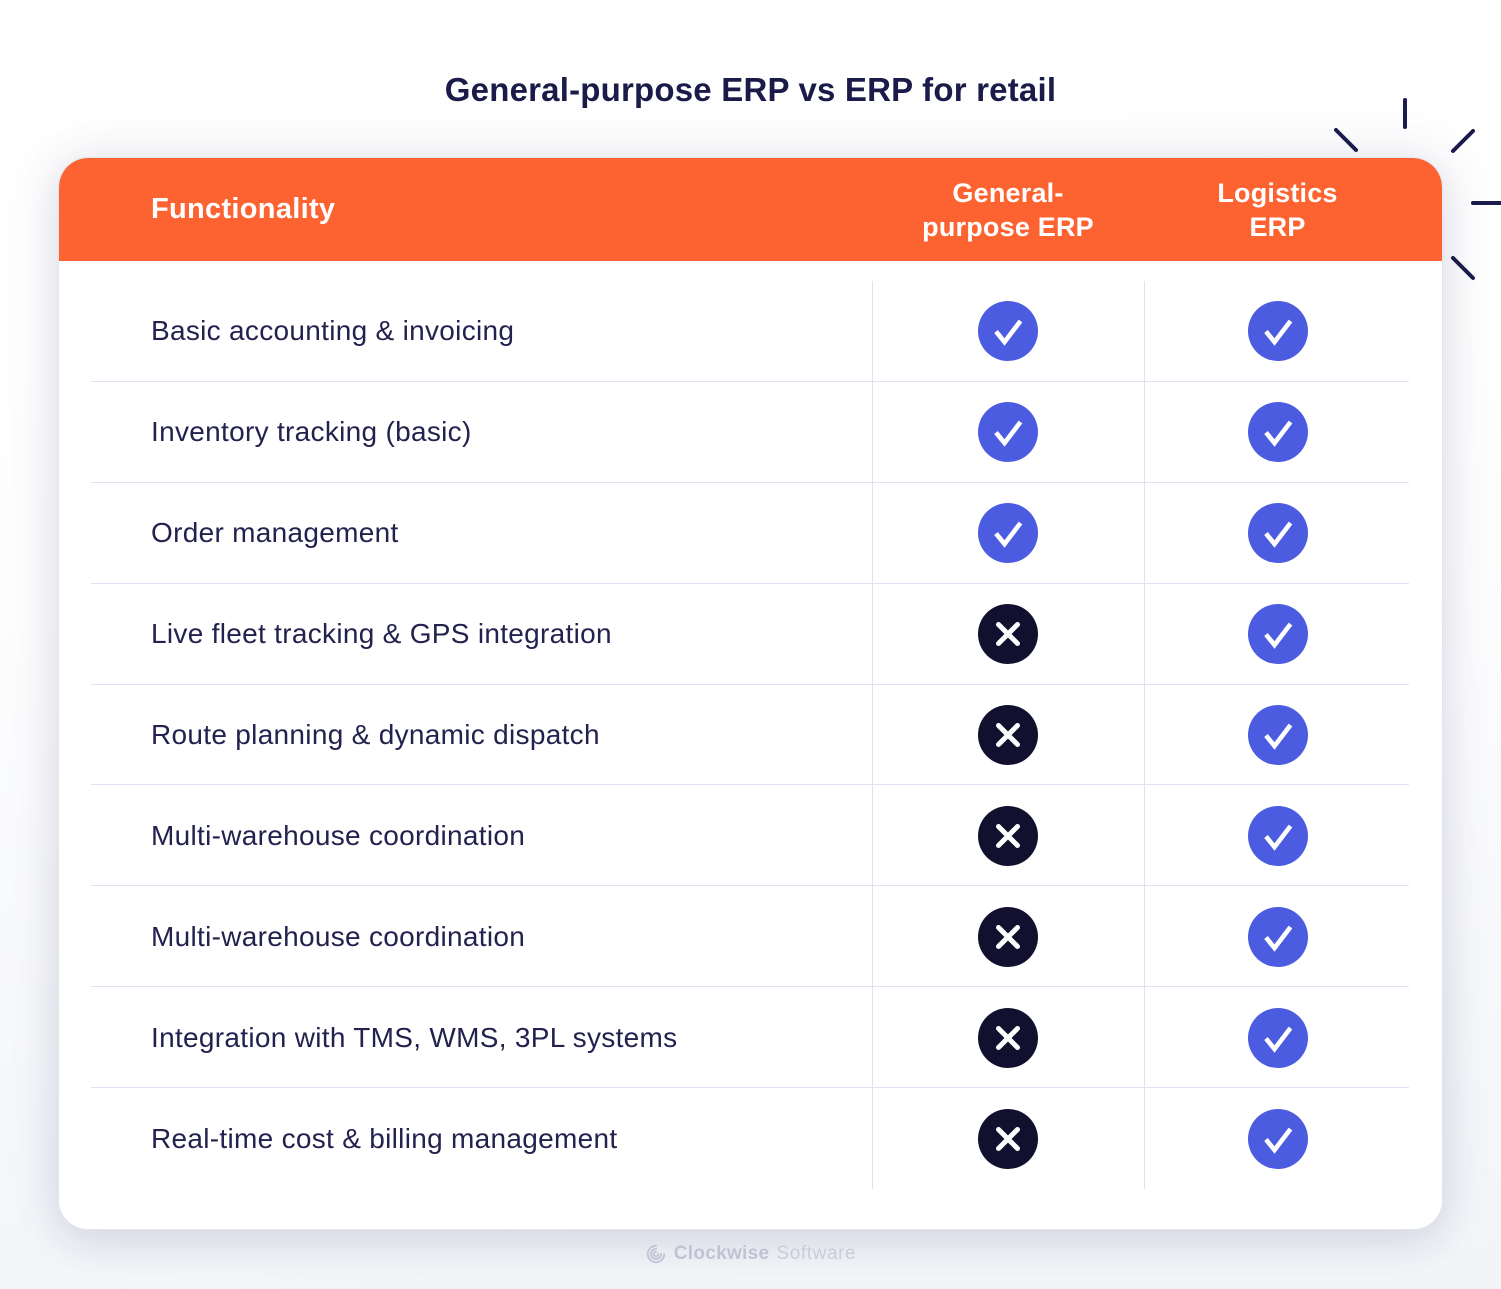 The width and height of the screenshot is (1501, 1289). Describe the element at coordinates (1008, 209) in the screenshot. I see `column-header-general-purpose-erp: General- purpose ERP` at that location.